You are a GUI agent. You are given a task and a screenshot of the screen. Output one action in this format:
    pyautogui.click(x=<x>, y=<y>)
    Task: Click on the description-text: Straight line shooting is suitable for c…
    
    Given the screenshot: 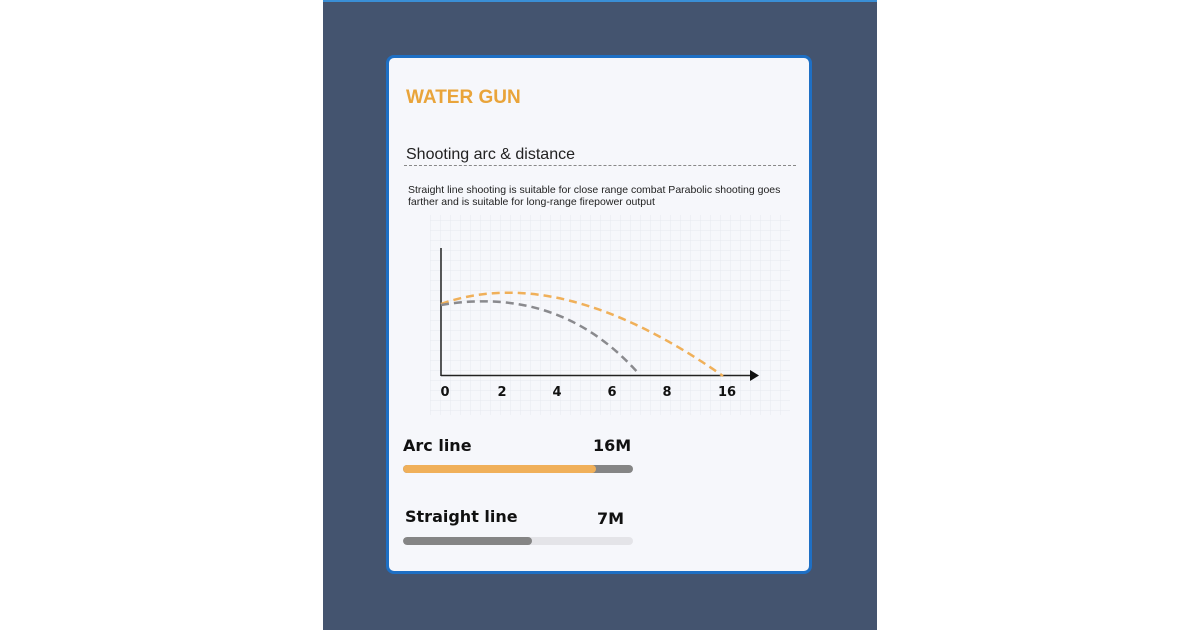 What is the action you would take?
    pyautogui.click(x=594, y=196)
    